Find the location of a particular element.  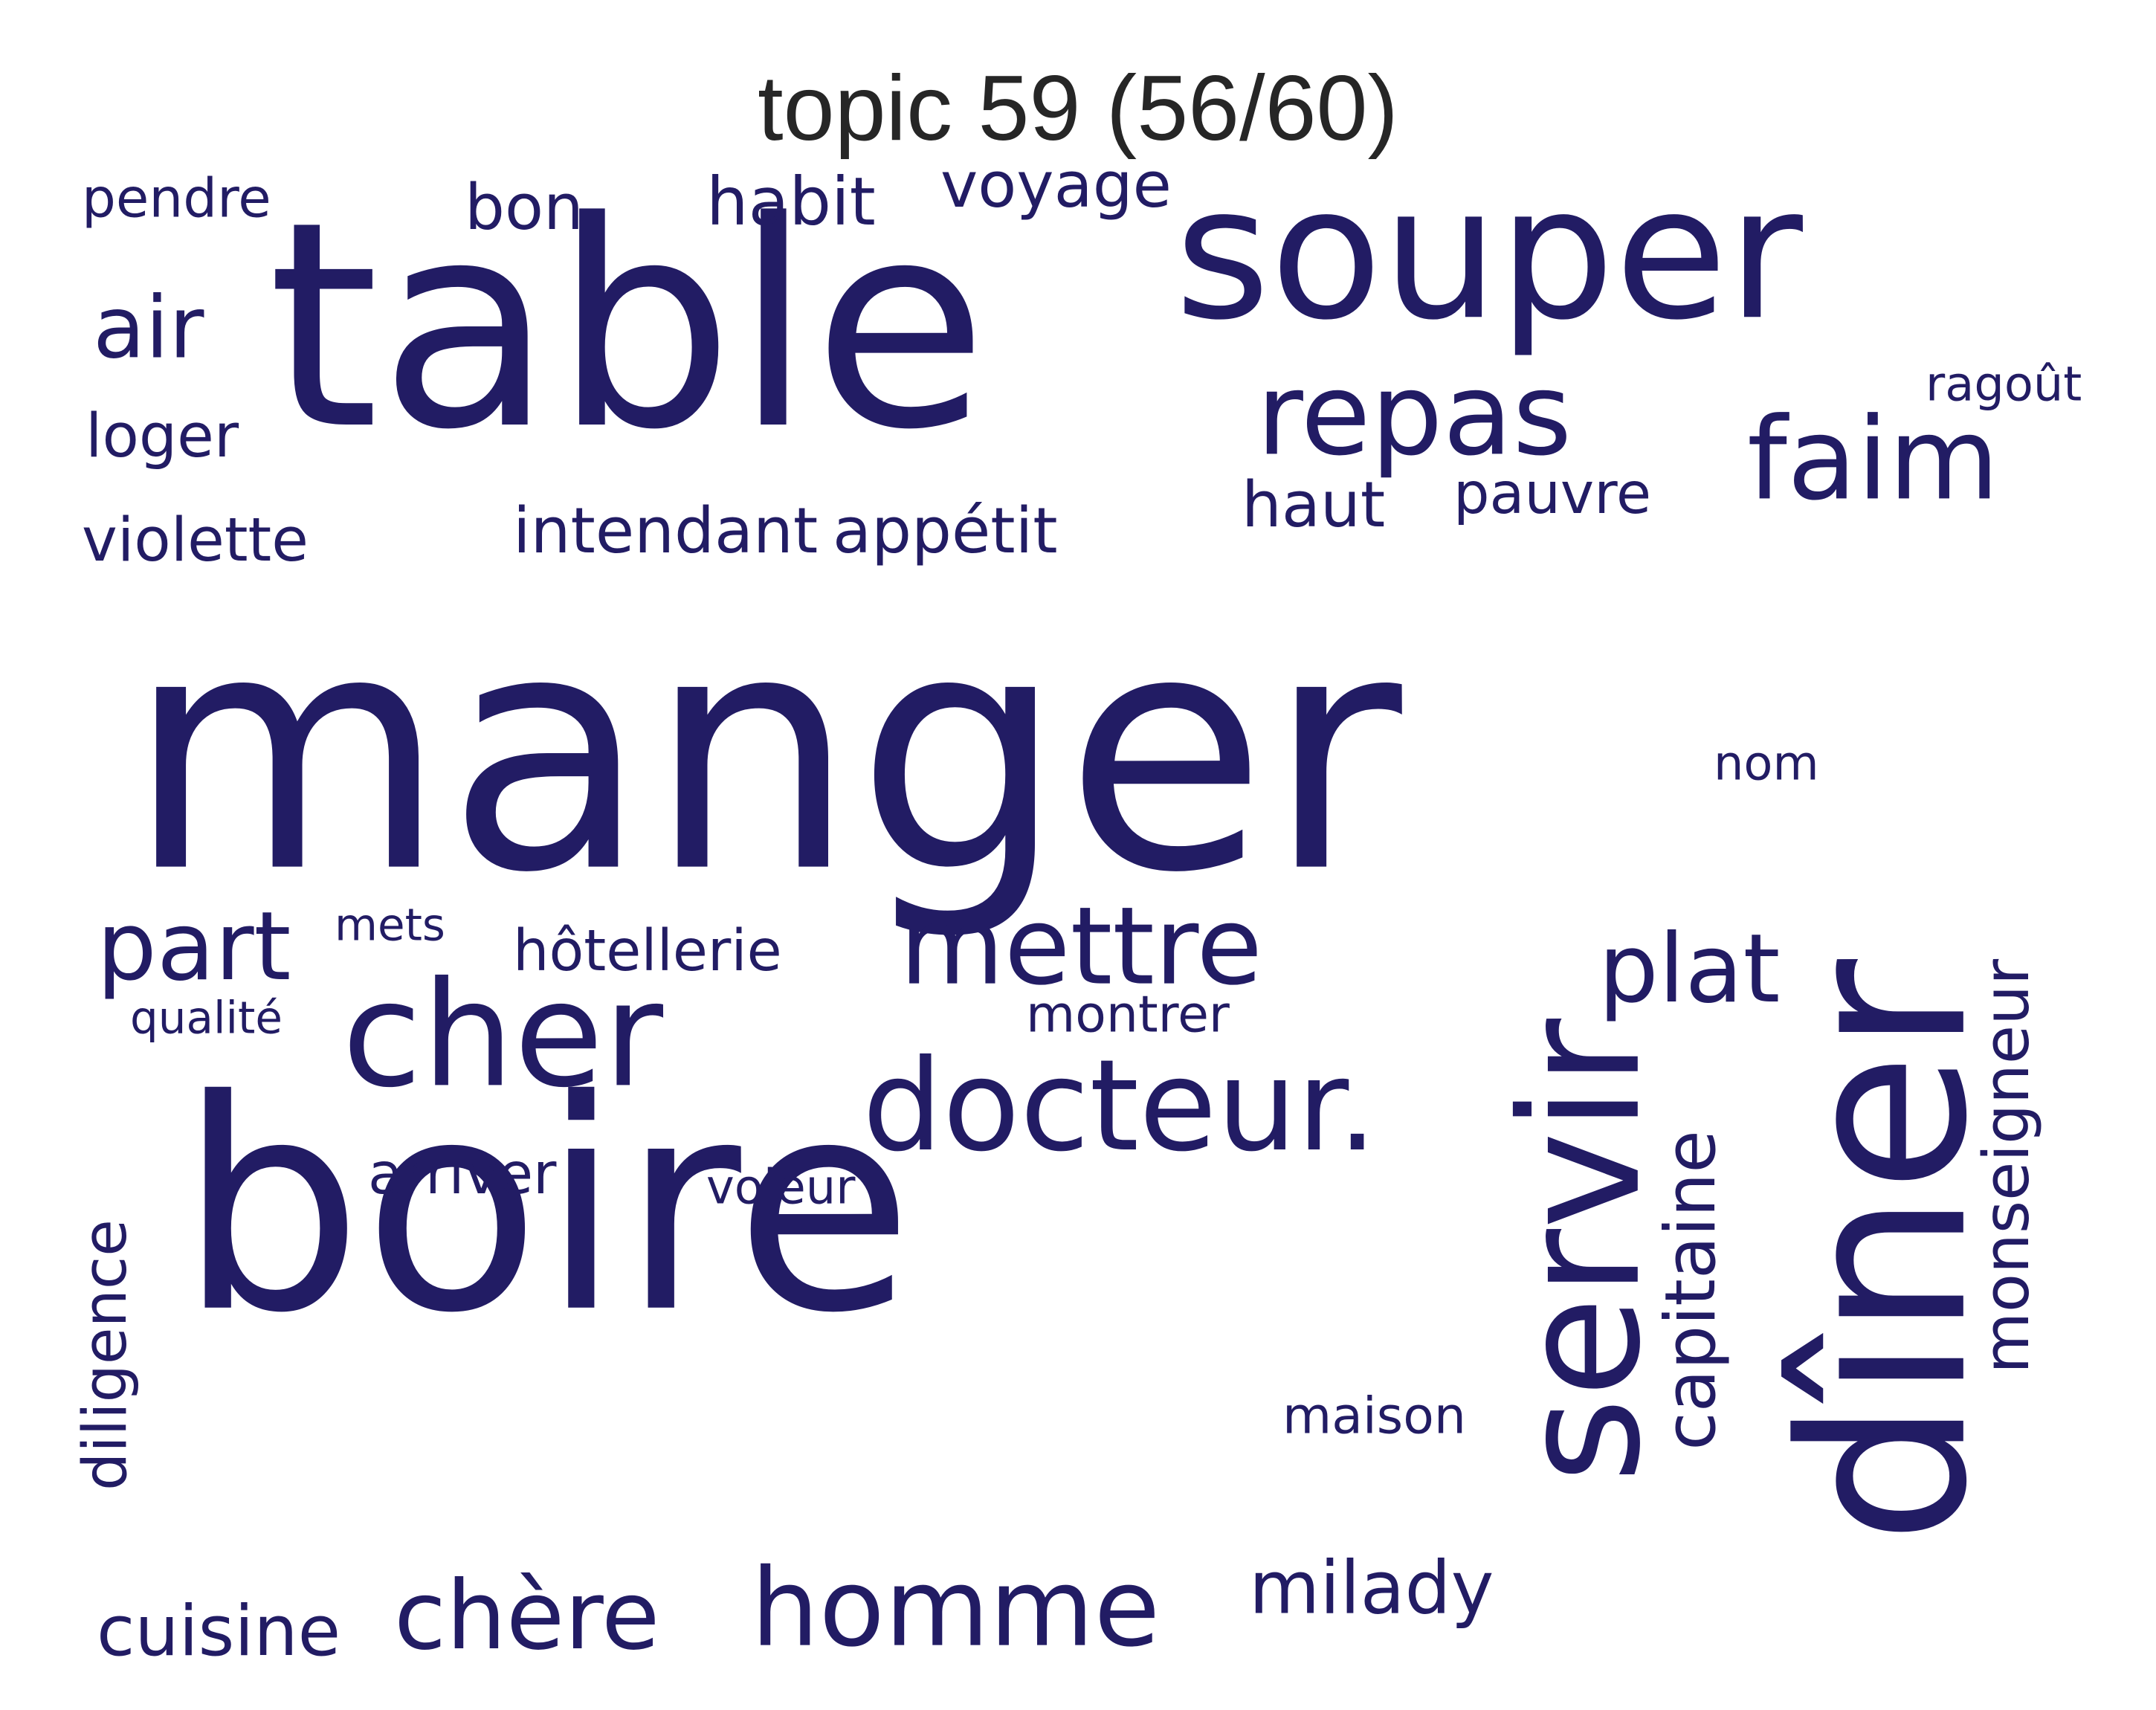

word-haut: haut is located at coordinates (1313, 505).